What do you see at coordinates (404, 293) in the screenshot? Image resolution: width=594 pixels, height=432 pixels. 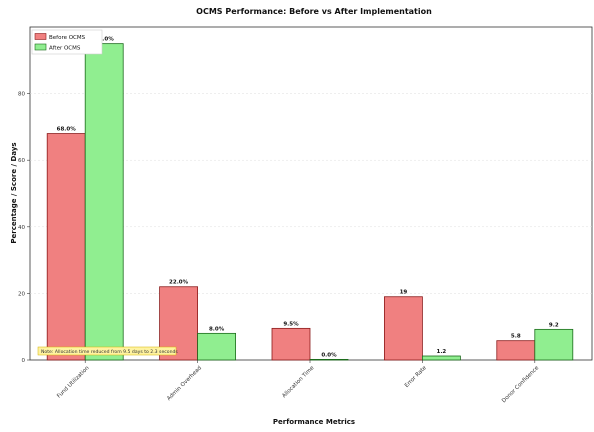 I see `data-label-before-3: 19` at bounding box center [404, 293].